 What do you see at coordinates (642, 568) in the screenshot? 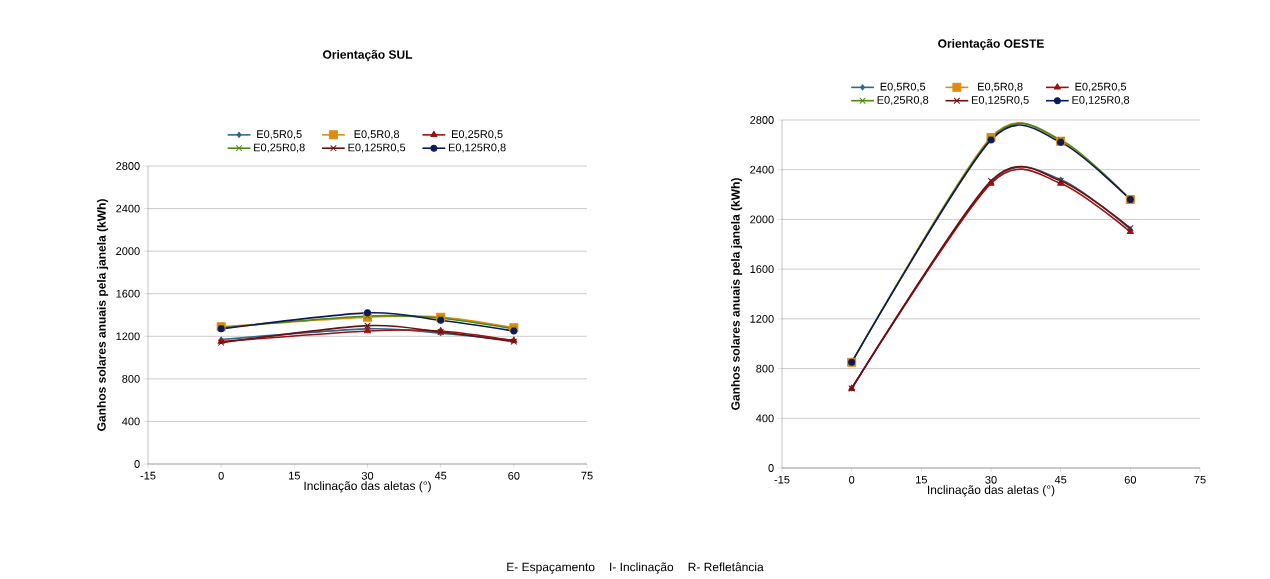
I see `text: I- Inclinação` at bounding box center [642, 568].